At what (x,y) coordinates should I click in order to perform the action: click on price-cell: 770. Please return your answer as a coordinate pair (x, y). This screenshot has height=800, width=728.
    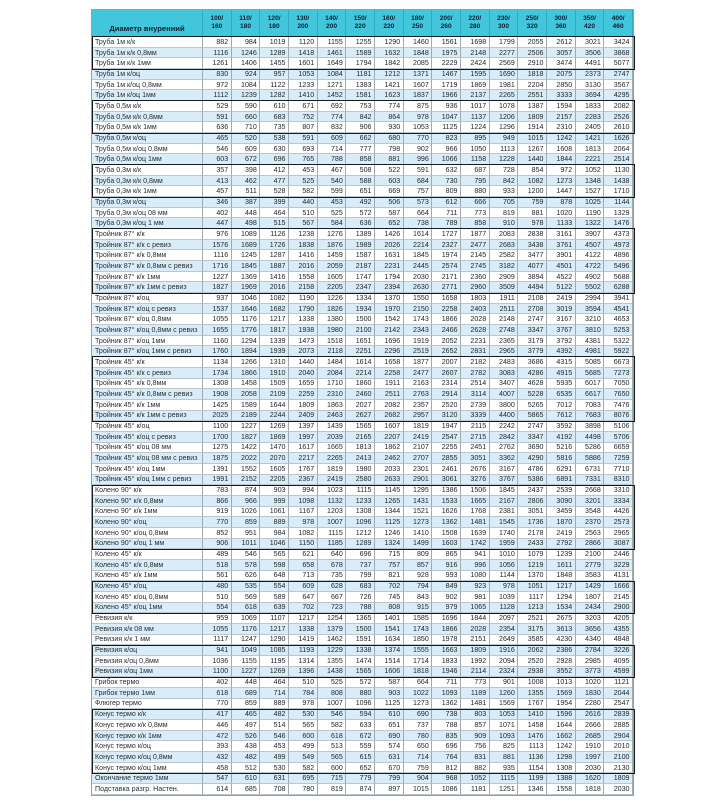
    Looking at the image, I should click on (217, 522).